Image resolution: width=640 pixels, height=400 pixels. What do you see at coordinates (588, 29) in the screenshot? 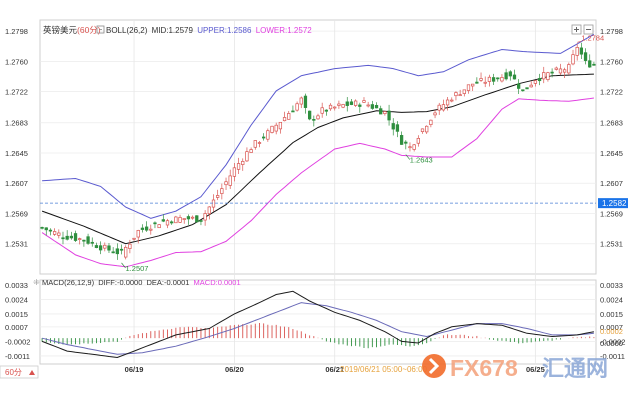
I see `zoom-out-button` at bounding box center [588, 29].